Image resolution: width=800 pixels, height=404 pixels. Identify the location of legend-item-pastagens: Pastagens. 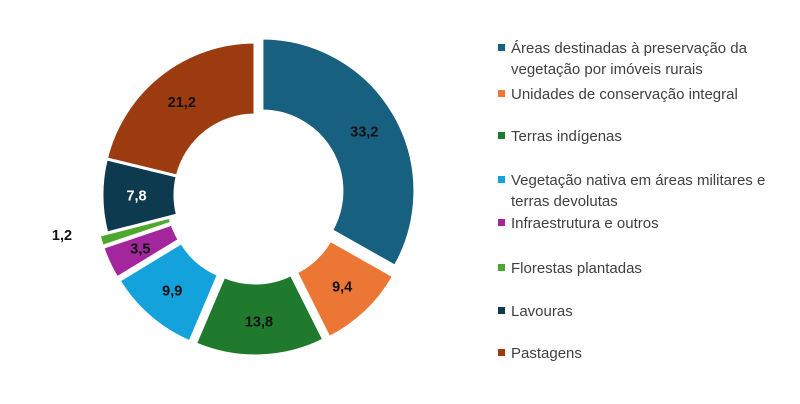
(540, 353).